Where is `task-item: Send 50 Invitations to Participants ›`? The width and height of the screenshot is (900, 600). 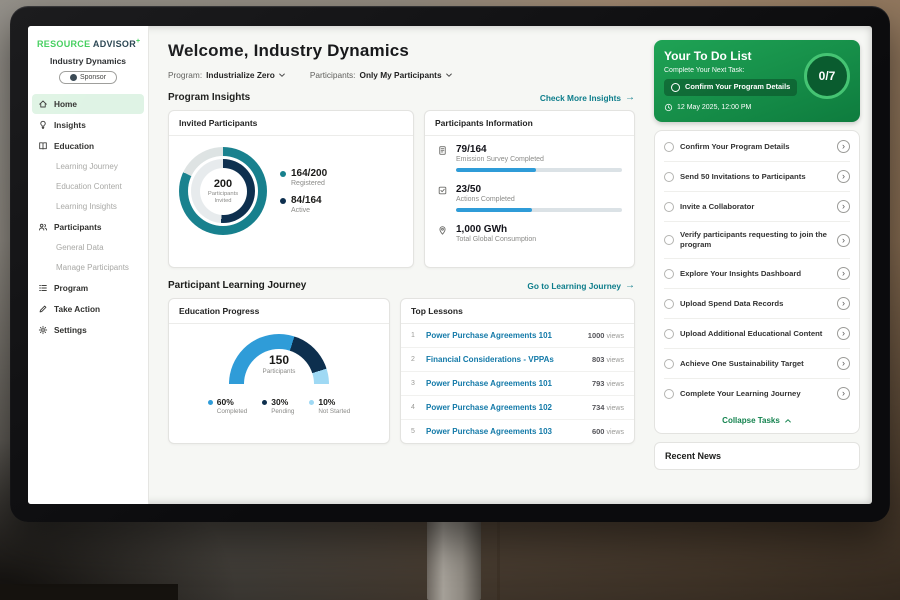 task-item: Send 50 Invitations to Participants › is located at coordinates (757, 177).